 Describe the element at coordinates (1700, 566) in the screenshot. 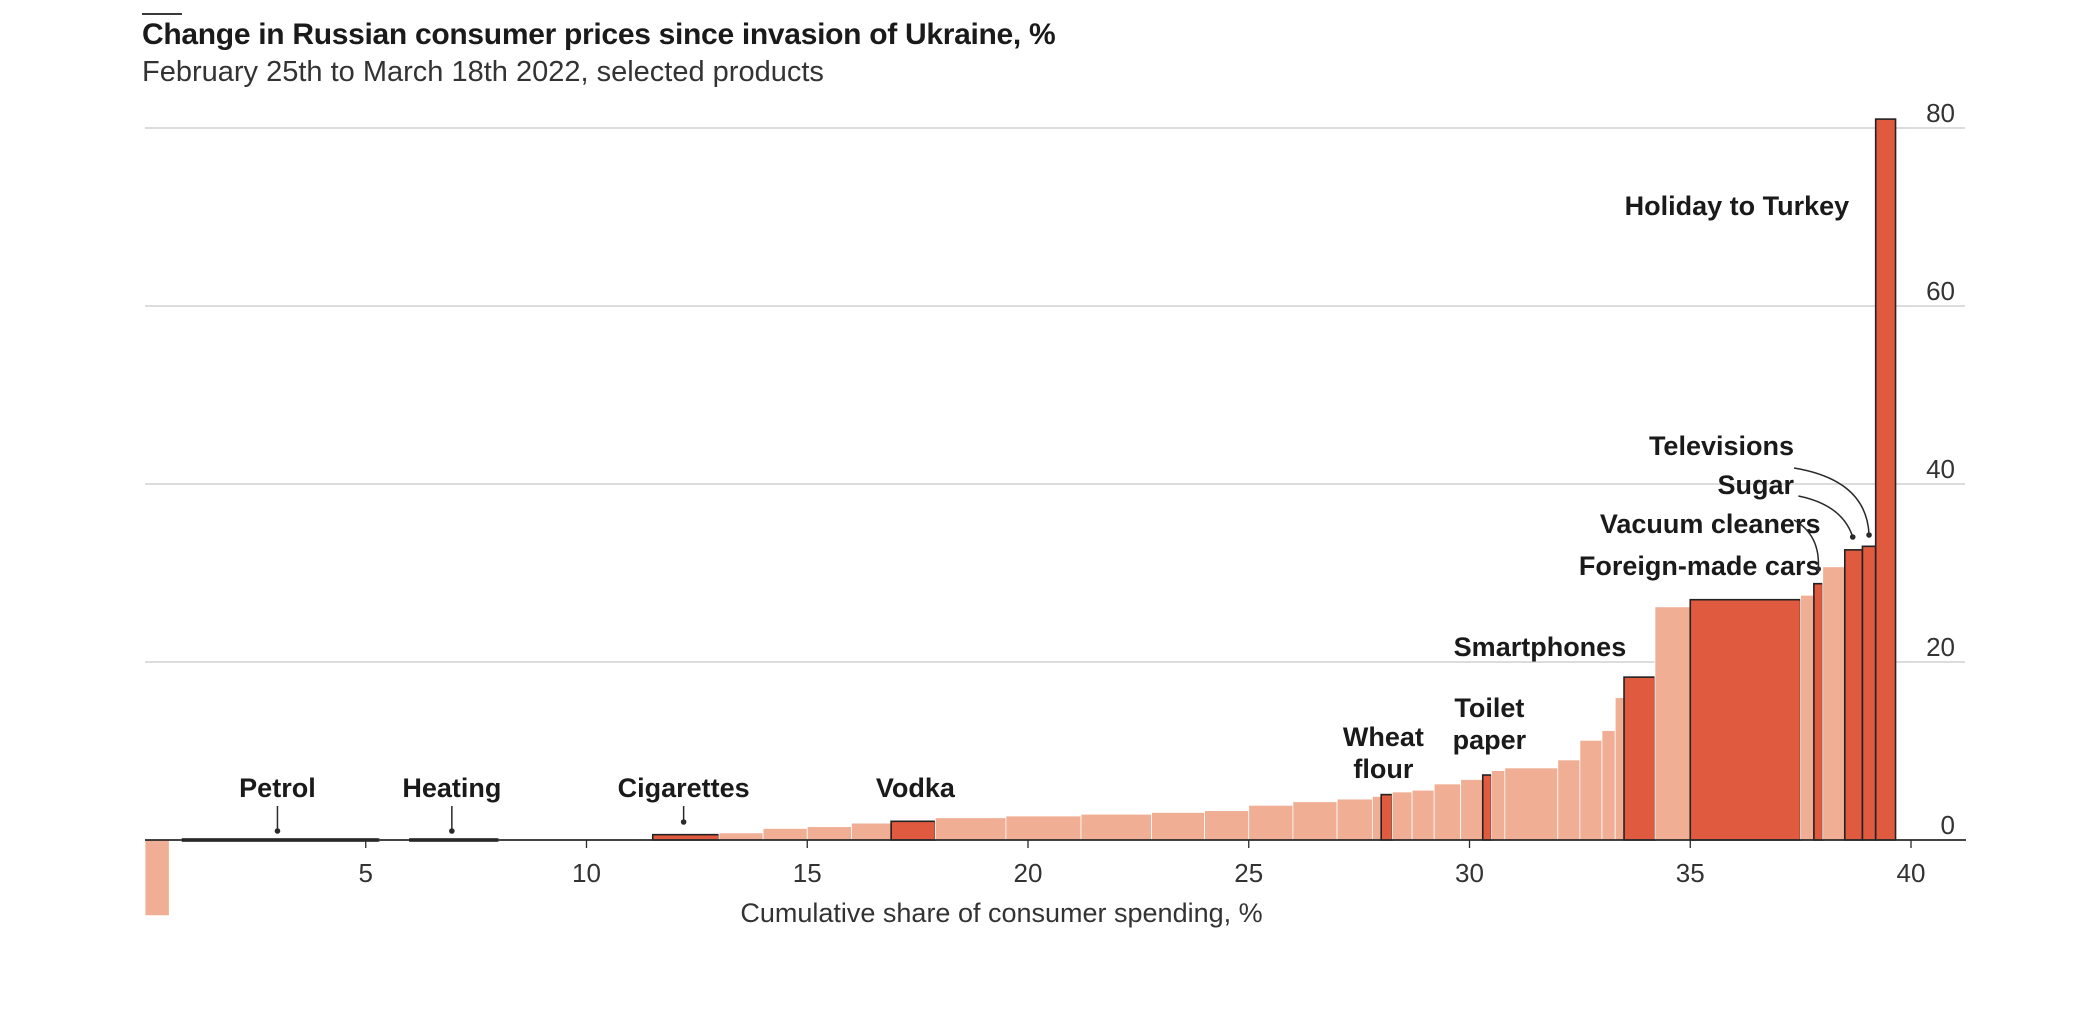

I see `label-foreign-made-cars: Foreign-made cars` at that location.